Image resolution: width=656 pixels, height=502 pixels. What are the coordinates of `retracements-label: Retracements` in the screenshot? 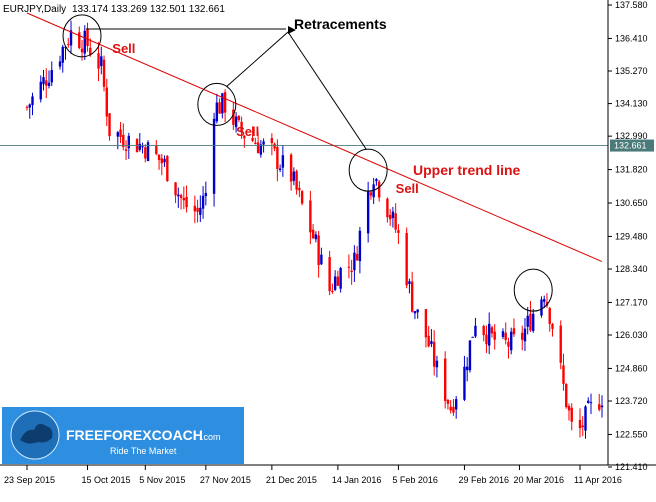 It's located at (340, 24).